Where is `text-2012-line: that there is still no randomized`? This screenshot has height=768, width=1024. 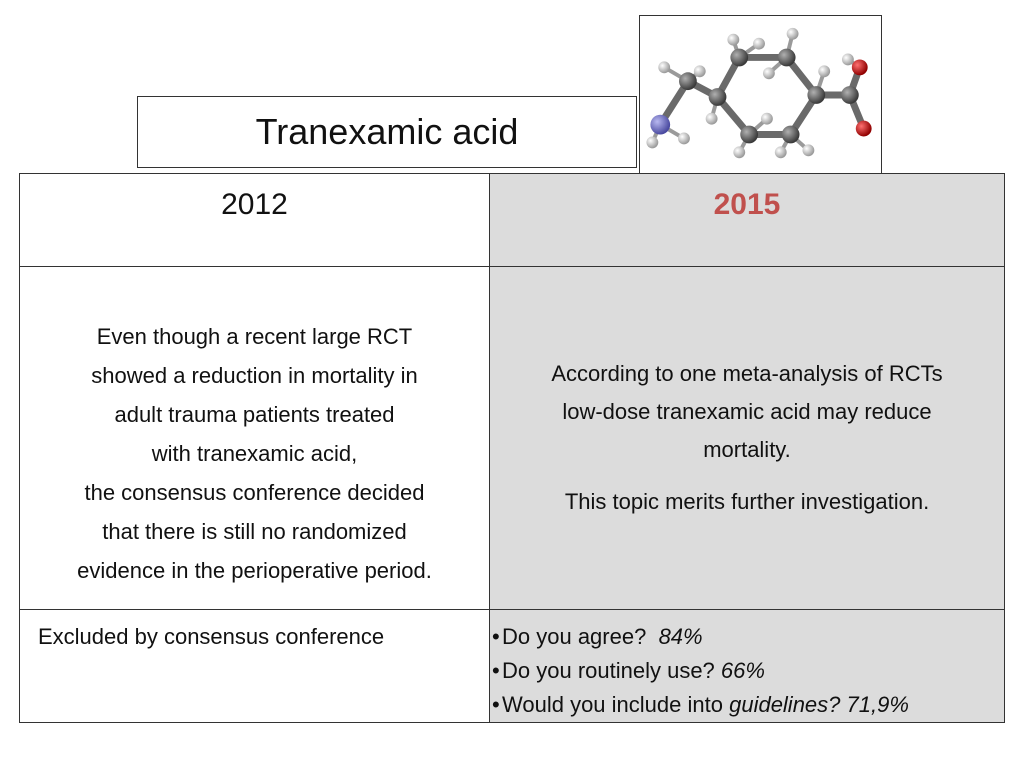 text-2012-line: that there is still no randomized is located at coordinates (254, 531).